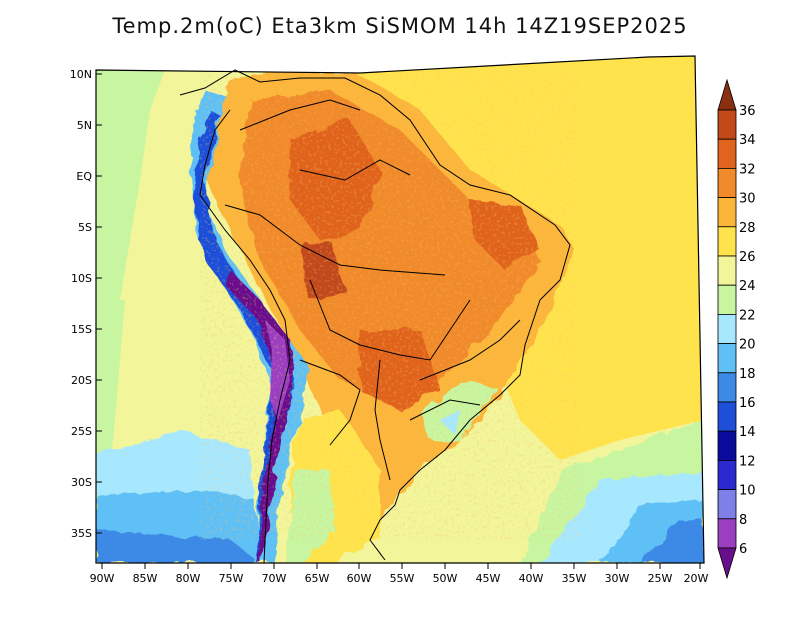 The height and width of the screenshot is (618, 800). I want to click on lon-label: 40W, so click(531, 578).